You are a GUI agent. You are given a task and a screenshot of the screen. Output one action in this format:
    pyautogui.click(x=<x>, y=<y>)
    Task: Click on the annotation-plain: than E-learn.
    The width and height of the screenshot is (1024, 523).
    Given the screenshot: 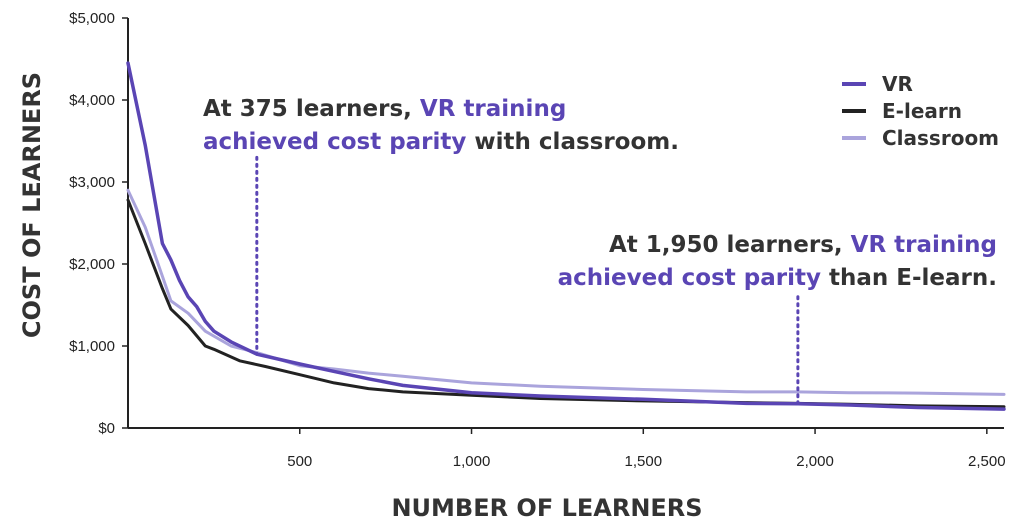 What is the action you would take?
    pyautogui.click(x=909, y=278)
    